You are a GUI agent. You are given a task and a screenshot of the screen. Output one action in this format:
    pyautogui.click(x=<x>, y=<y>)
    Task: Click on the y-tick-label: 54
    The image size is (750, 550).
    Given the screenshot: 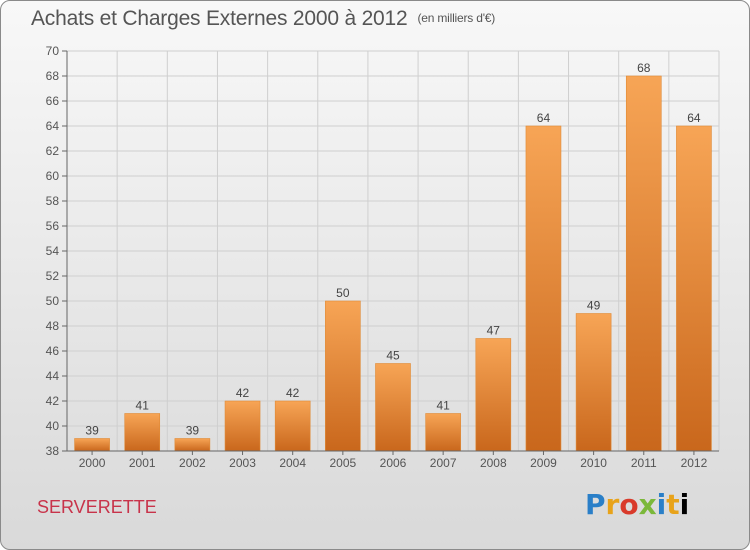 What is the action you would take?
    pyautogui.click(x=53, y=251)
    